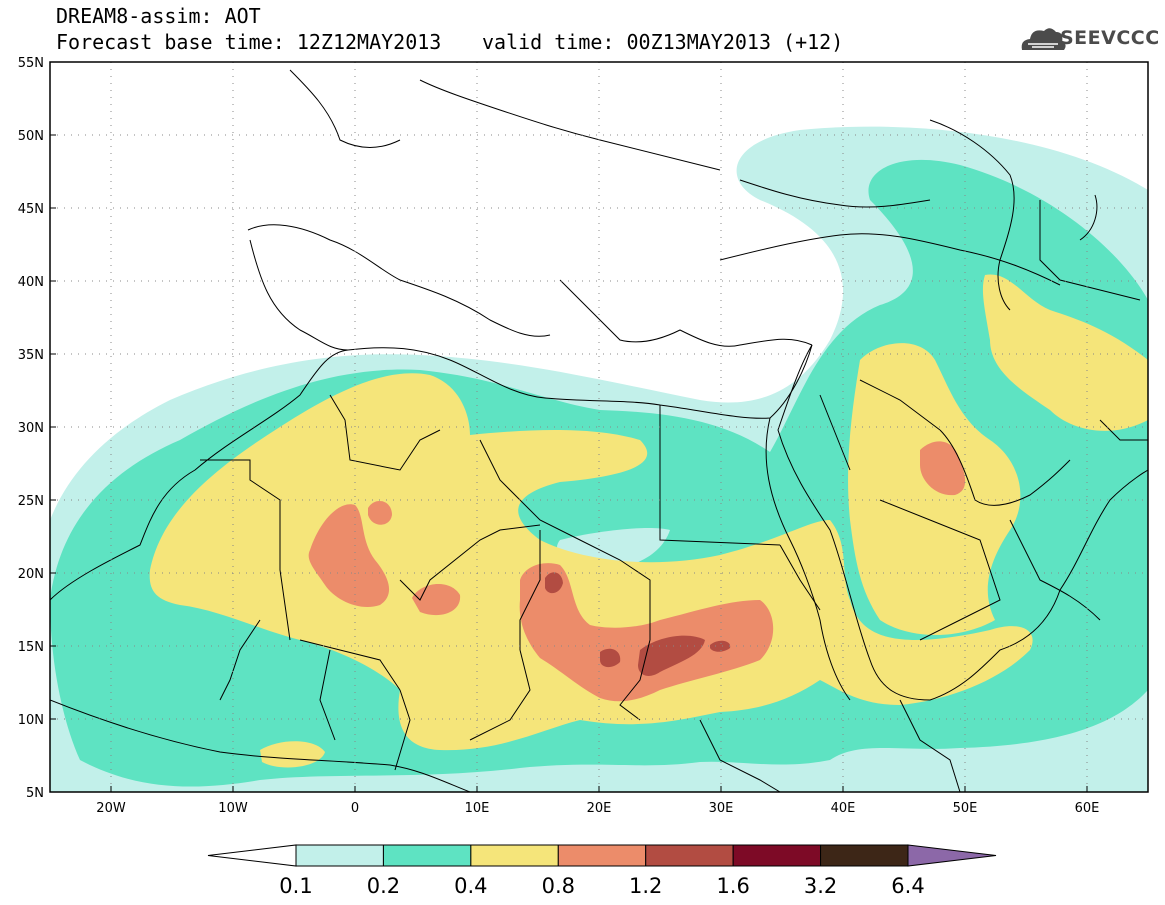 The image size is (1165, 905). I want to click on lon-tick-label: 10E, so click(477, 808).